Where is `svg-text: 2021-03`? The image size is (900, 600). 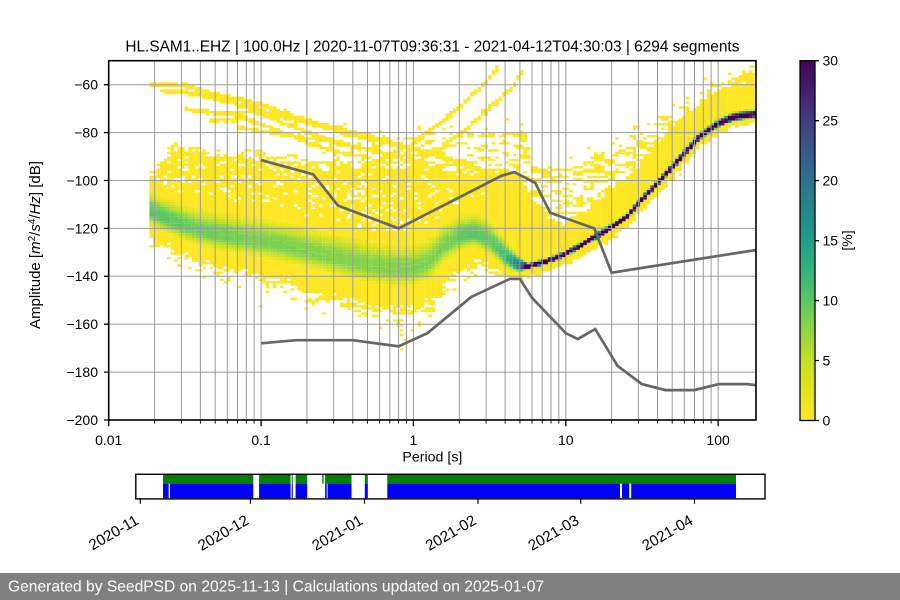
svg-text: 2021-03 is located at coordinates (553, 533).